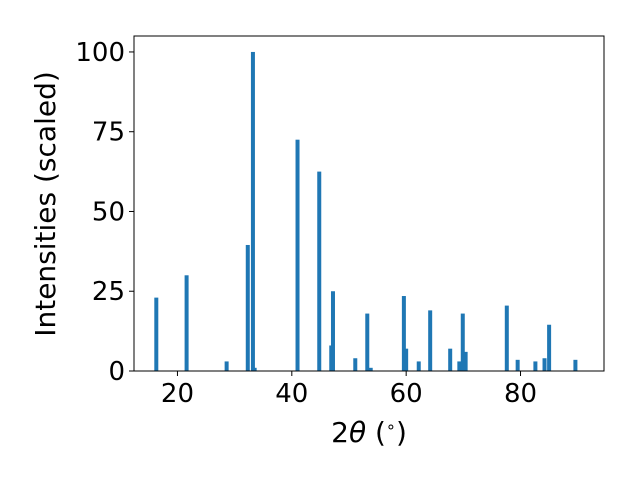  What do you see at coordinates (108, 133) in the screenshot?
I see `y-tick-label-75: 75` at bounding box center [108, 133].